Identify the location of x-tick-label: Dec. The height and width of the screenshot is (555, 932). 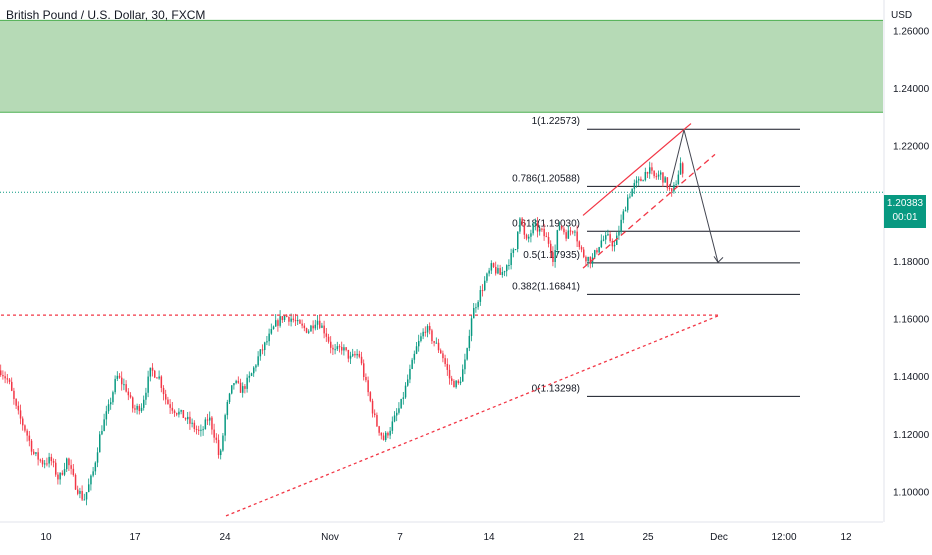
(719, 537).